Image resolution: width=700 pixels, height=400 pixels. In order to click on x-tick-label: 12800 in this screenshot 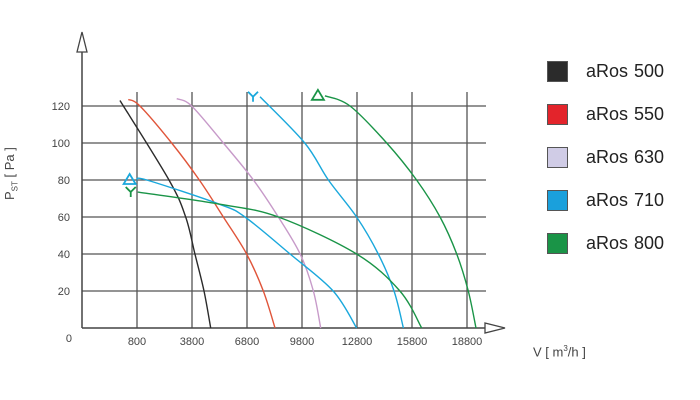, I will do `click(357, 342)`.